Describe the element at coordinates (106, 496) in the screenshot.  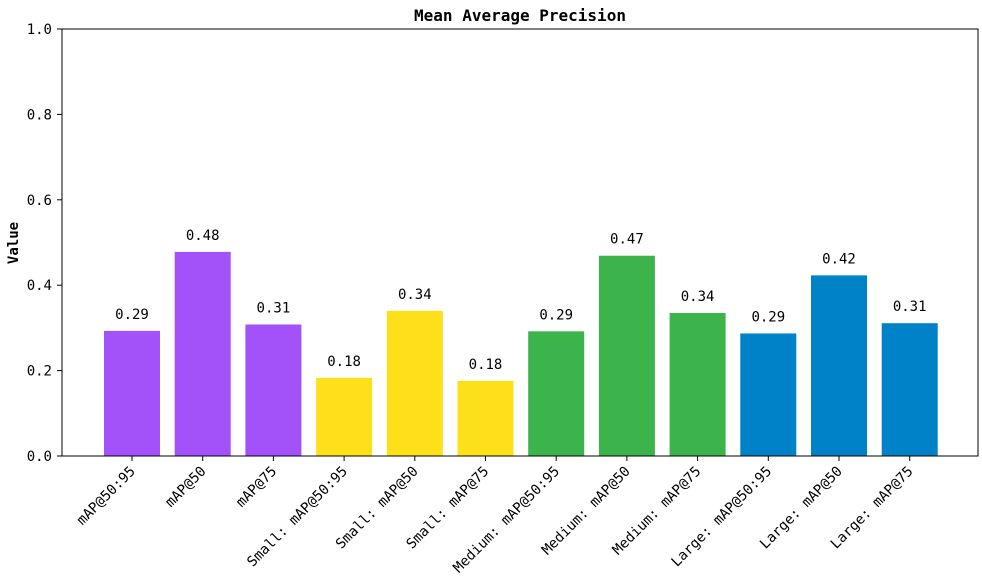
I see `x-tick-label: mAP@50:95` at that location.